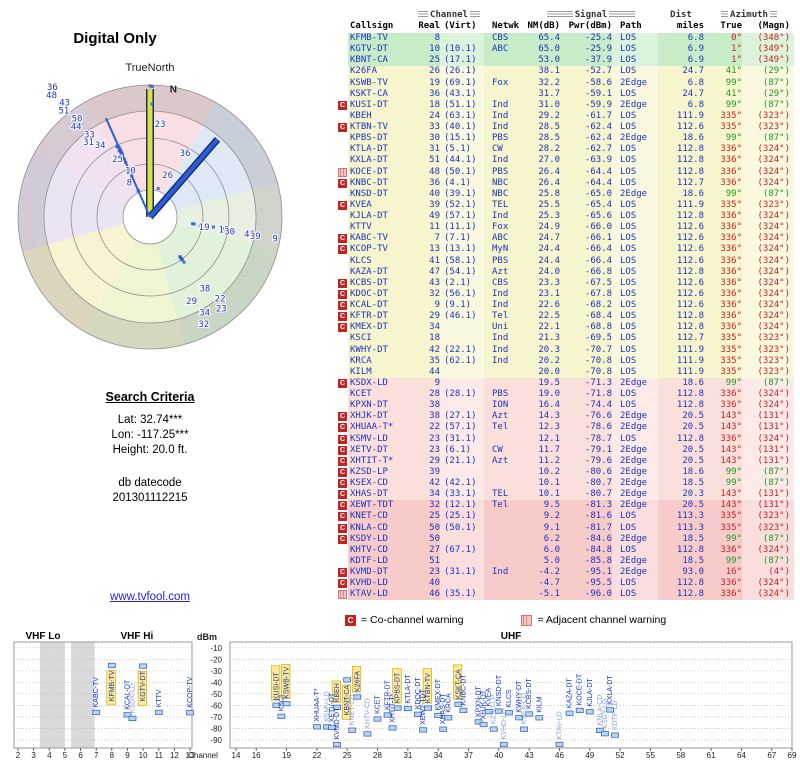  What do you see at coordinates (542, 495) in the screenshot?
I see `cell-nm-db: 10.1` at bounding box center [542, 495].